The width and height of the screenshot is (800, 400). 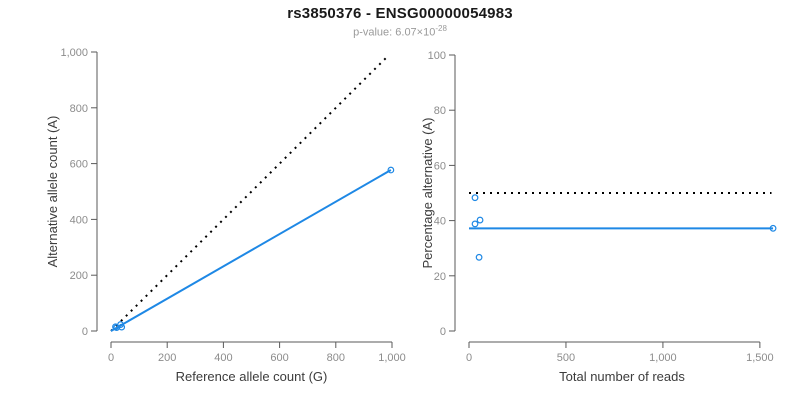 I want to click on y-tick-label: 20, so click(x=440, y=277).